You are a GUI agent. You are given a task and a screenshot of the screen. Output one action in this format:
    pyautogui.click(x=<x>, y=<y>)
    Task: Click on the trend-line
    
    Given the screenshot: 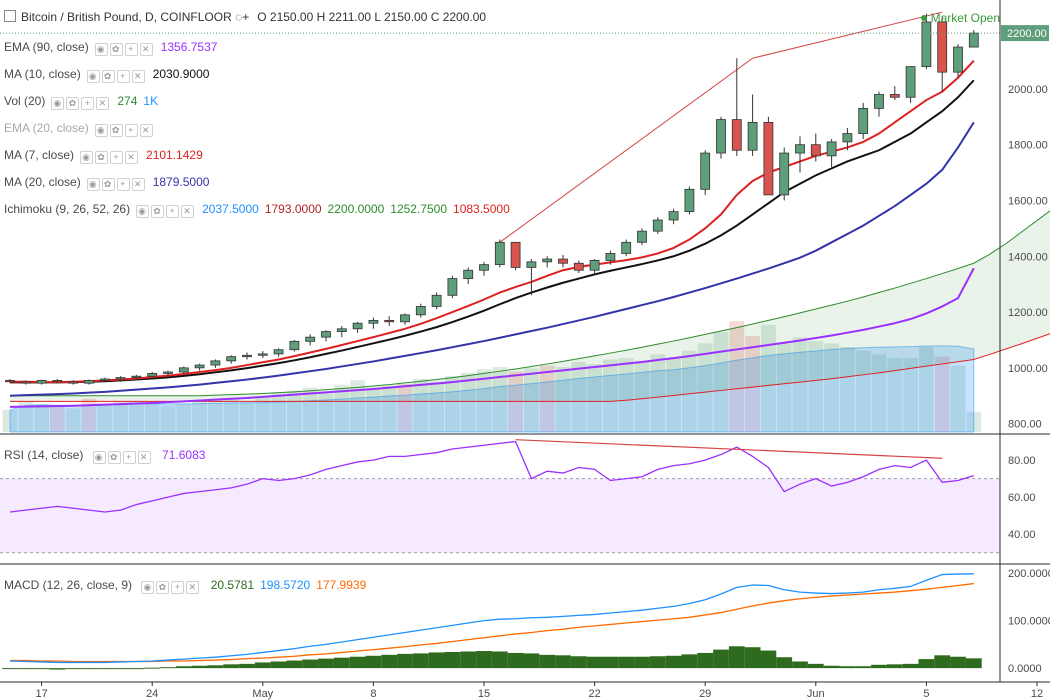 What is the action you would take?
    pyautogui.click(x=721, y=127)
    